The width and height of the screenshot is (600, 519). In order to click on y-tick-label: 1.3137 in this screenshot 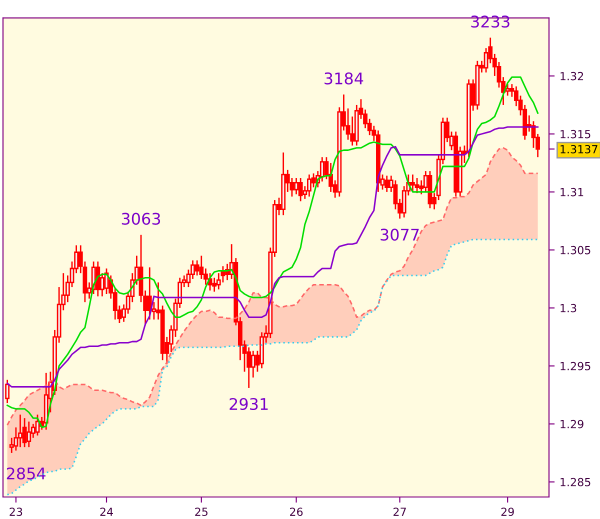, I will do `click(579, 149)`.